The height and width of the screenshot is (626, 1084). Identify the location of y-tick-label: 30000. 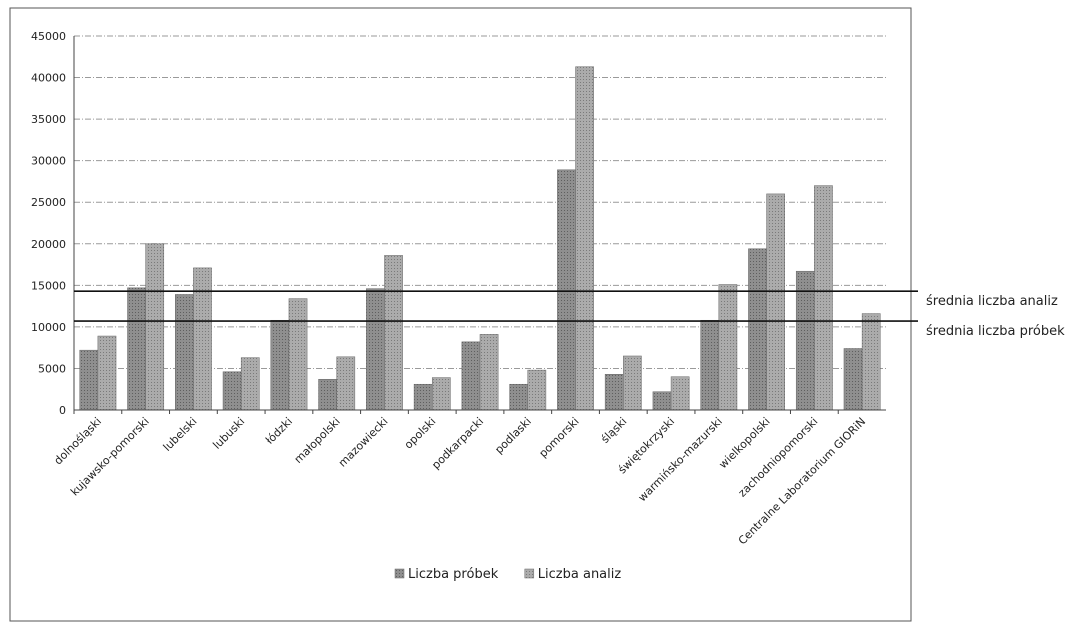
(48, 161).